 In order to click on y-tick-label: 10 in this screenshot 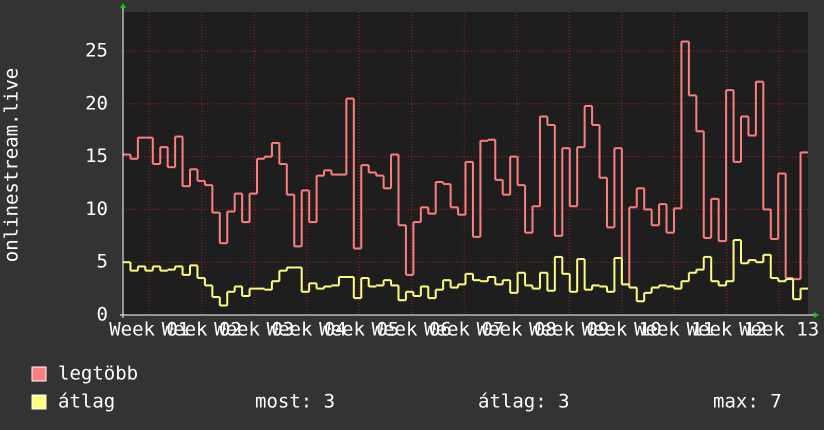, I will do `click(96, 209)`.